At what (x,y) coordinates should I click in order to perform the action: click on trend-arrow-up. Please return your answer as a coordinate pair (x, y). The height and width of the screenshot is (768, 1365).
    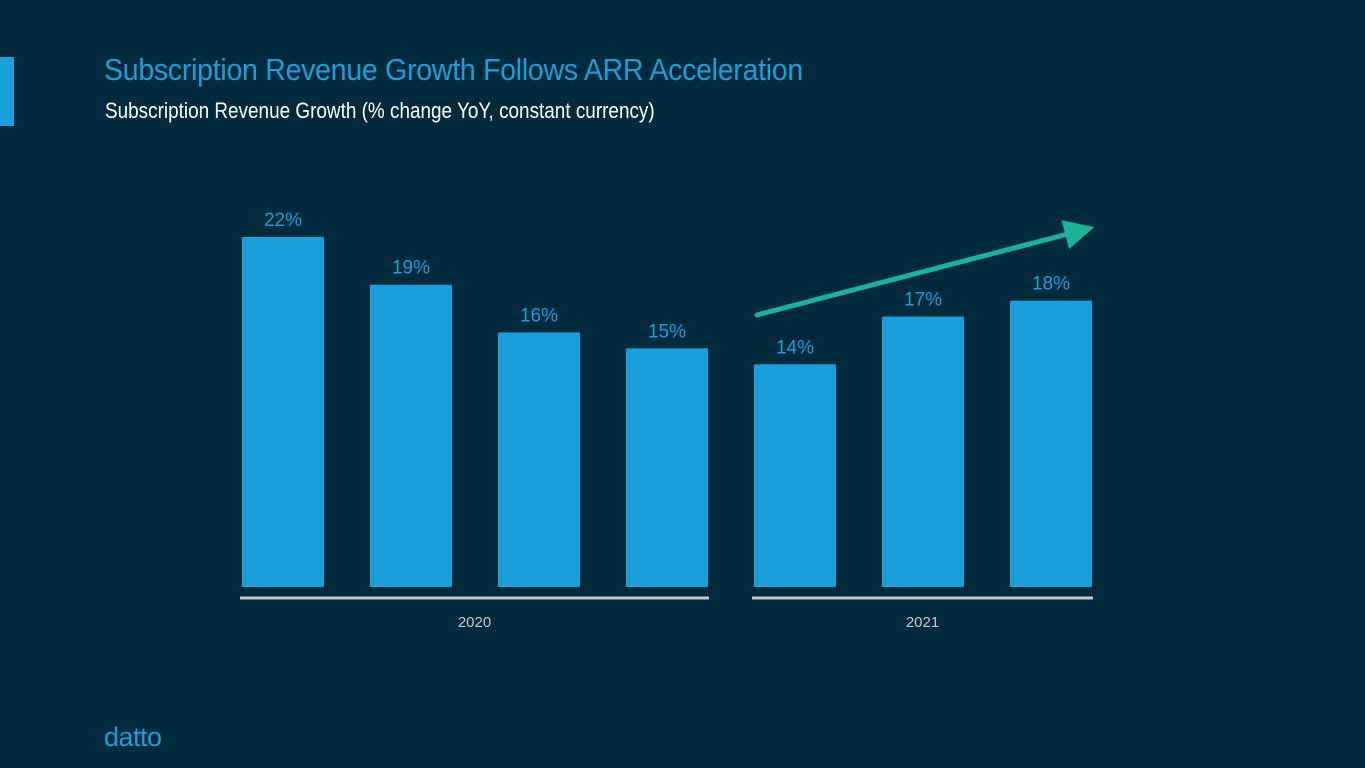
    Looking at the image, I should click on (924, 269).